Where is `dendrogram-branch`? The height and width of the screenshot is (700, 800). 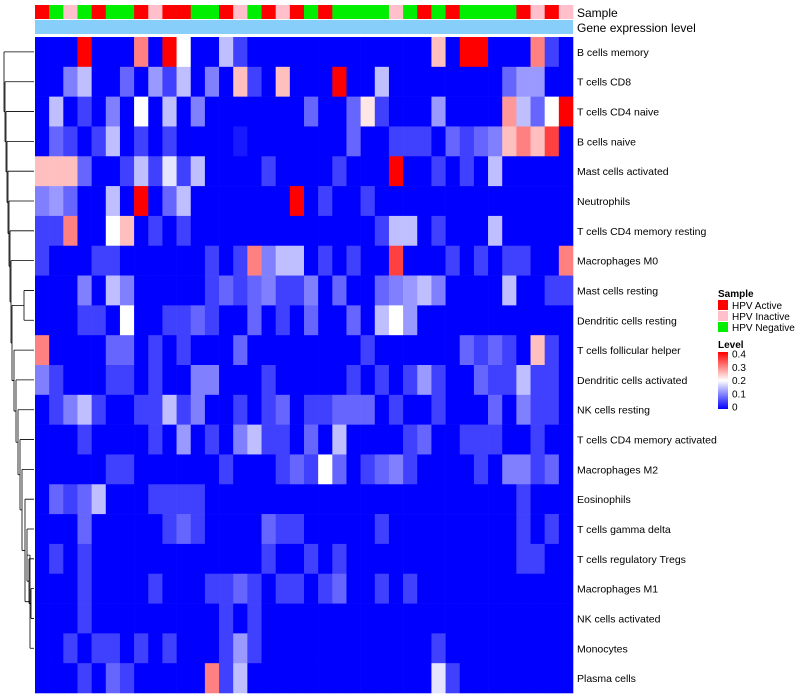
dendrogram-branch is located at coordinates (22, 302).